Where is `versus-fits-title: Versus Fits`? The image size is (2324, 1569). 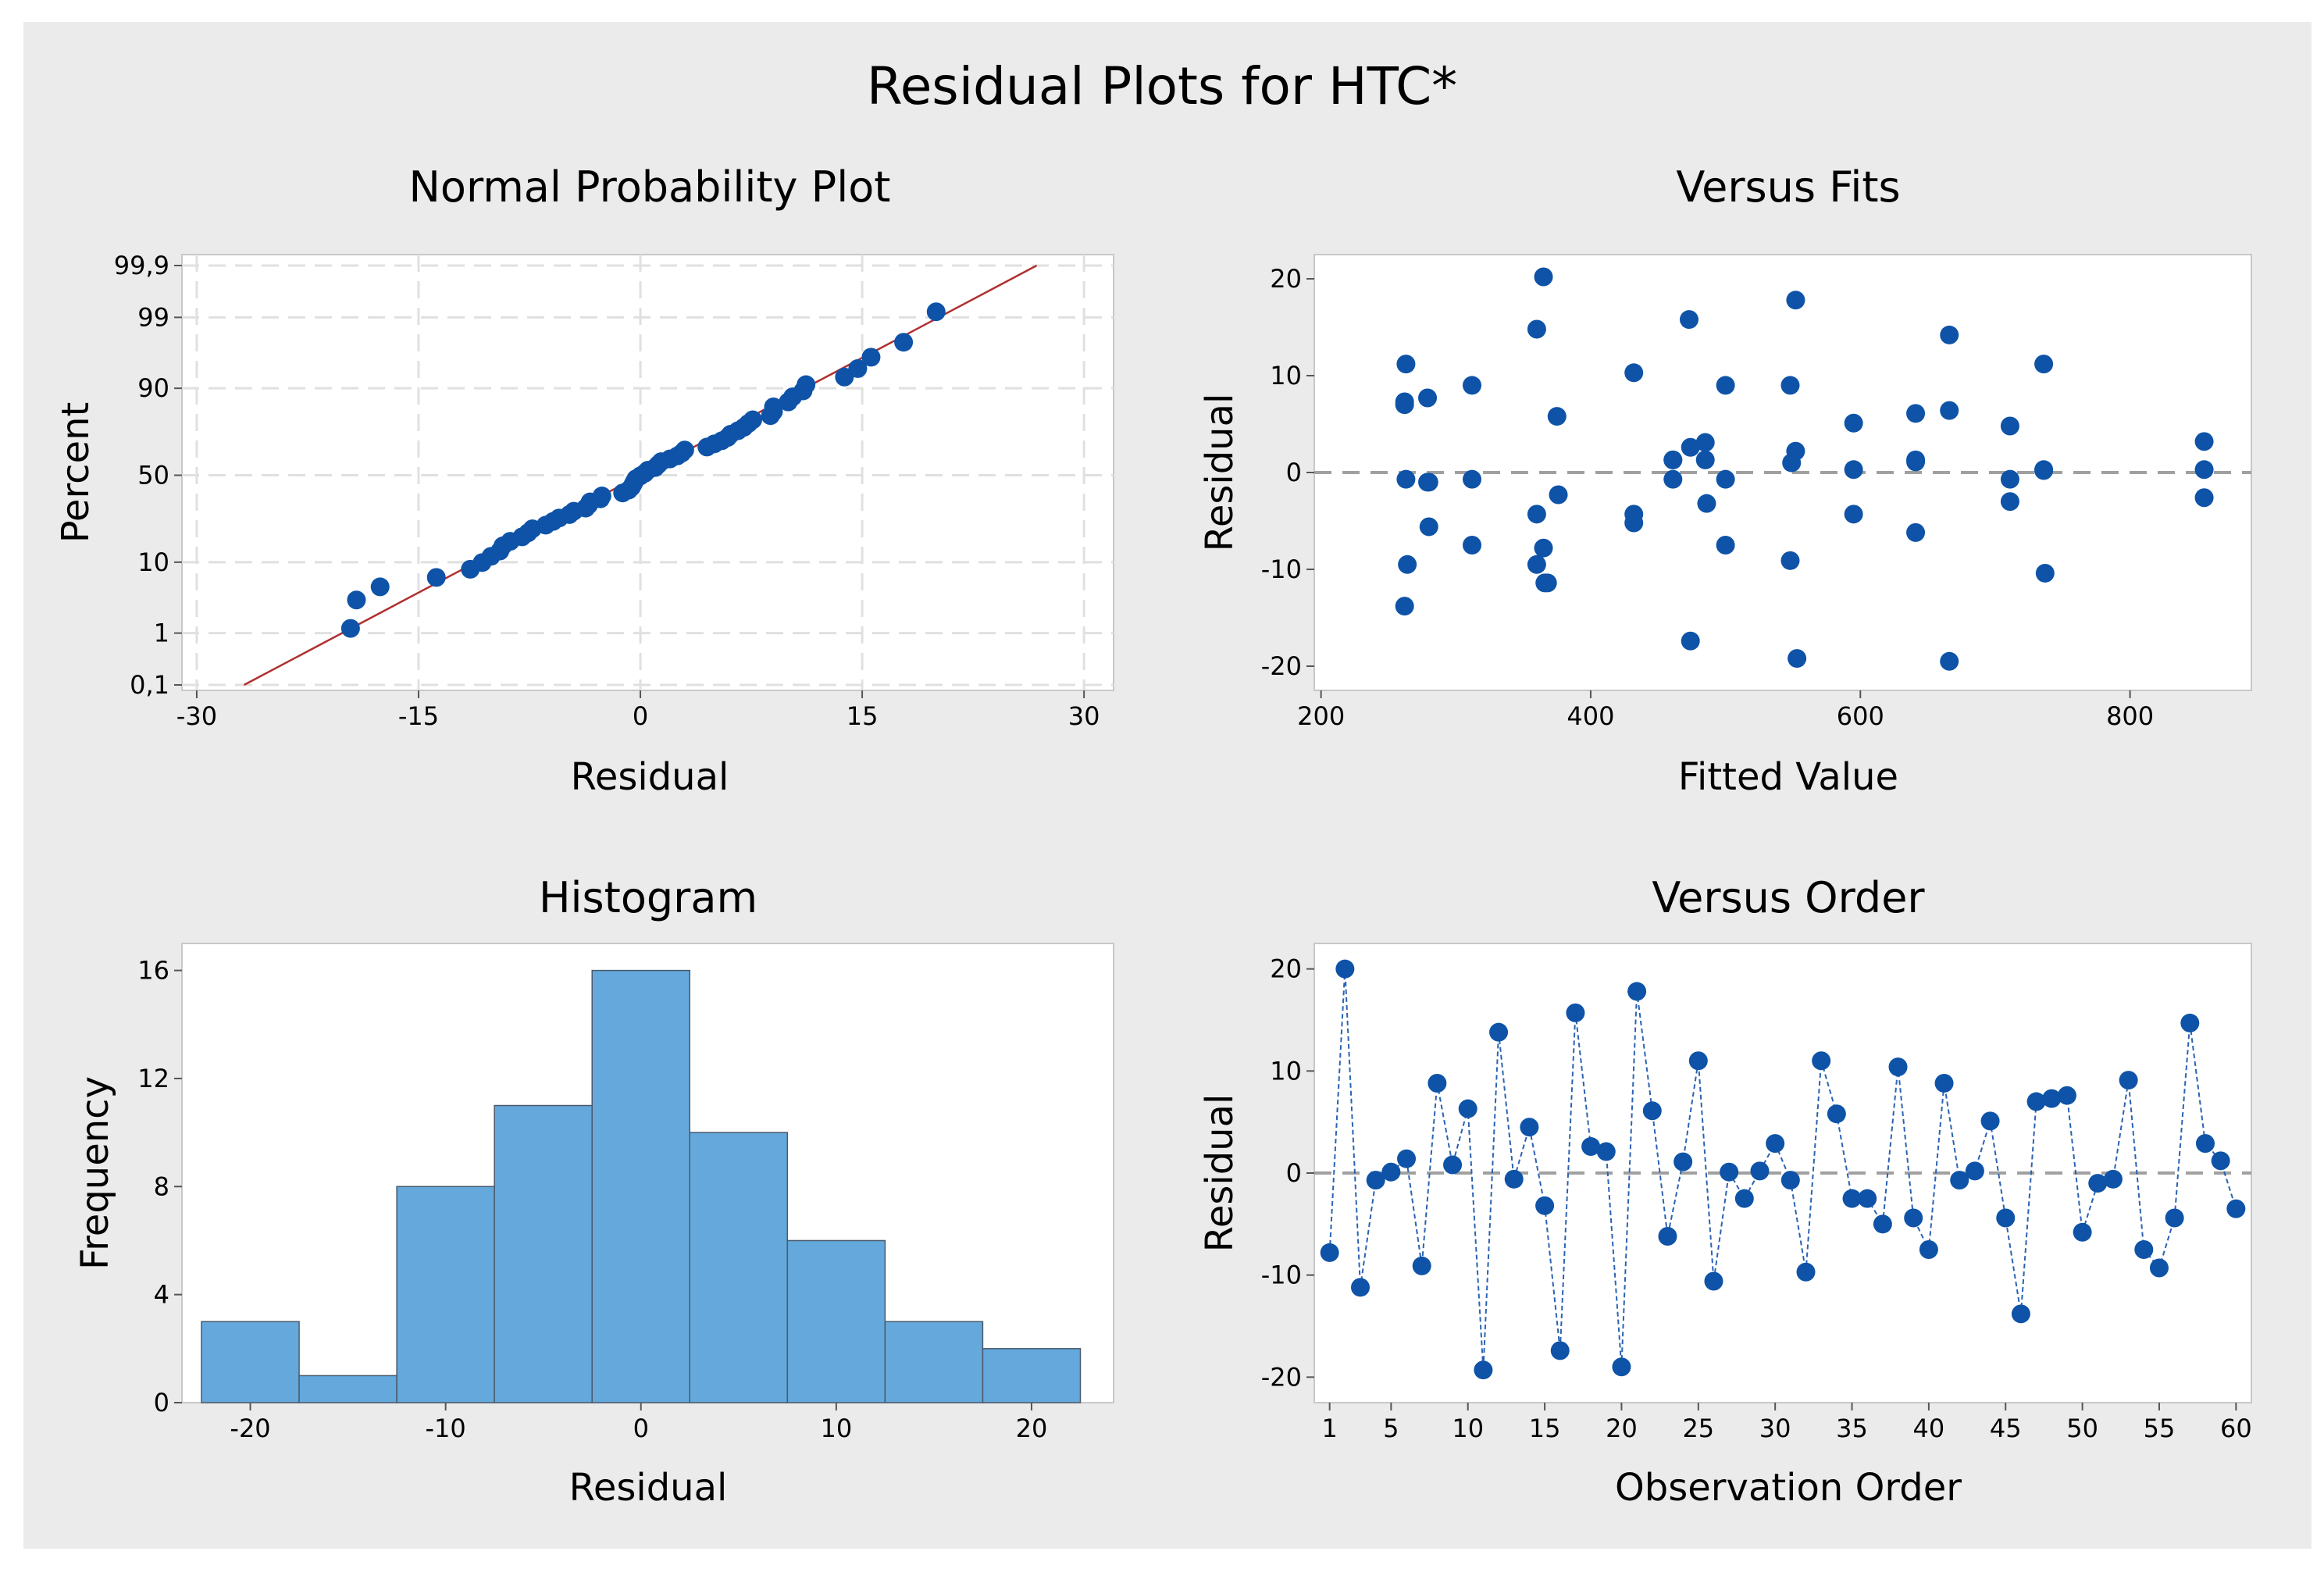
versus-fits-title: Versus Fits is located at coordinates (1788, 187).